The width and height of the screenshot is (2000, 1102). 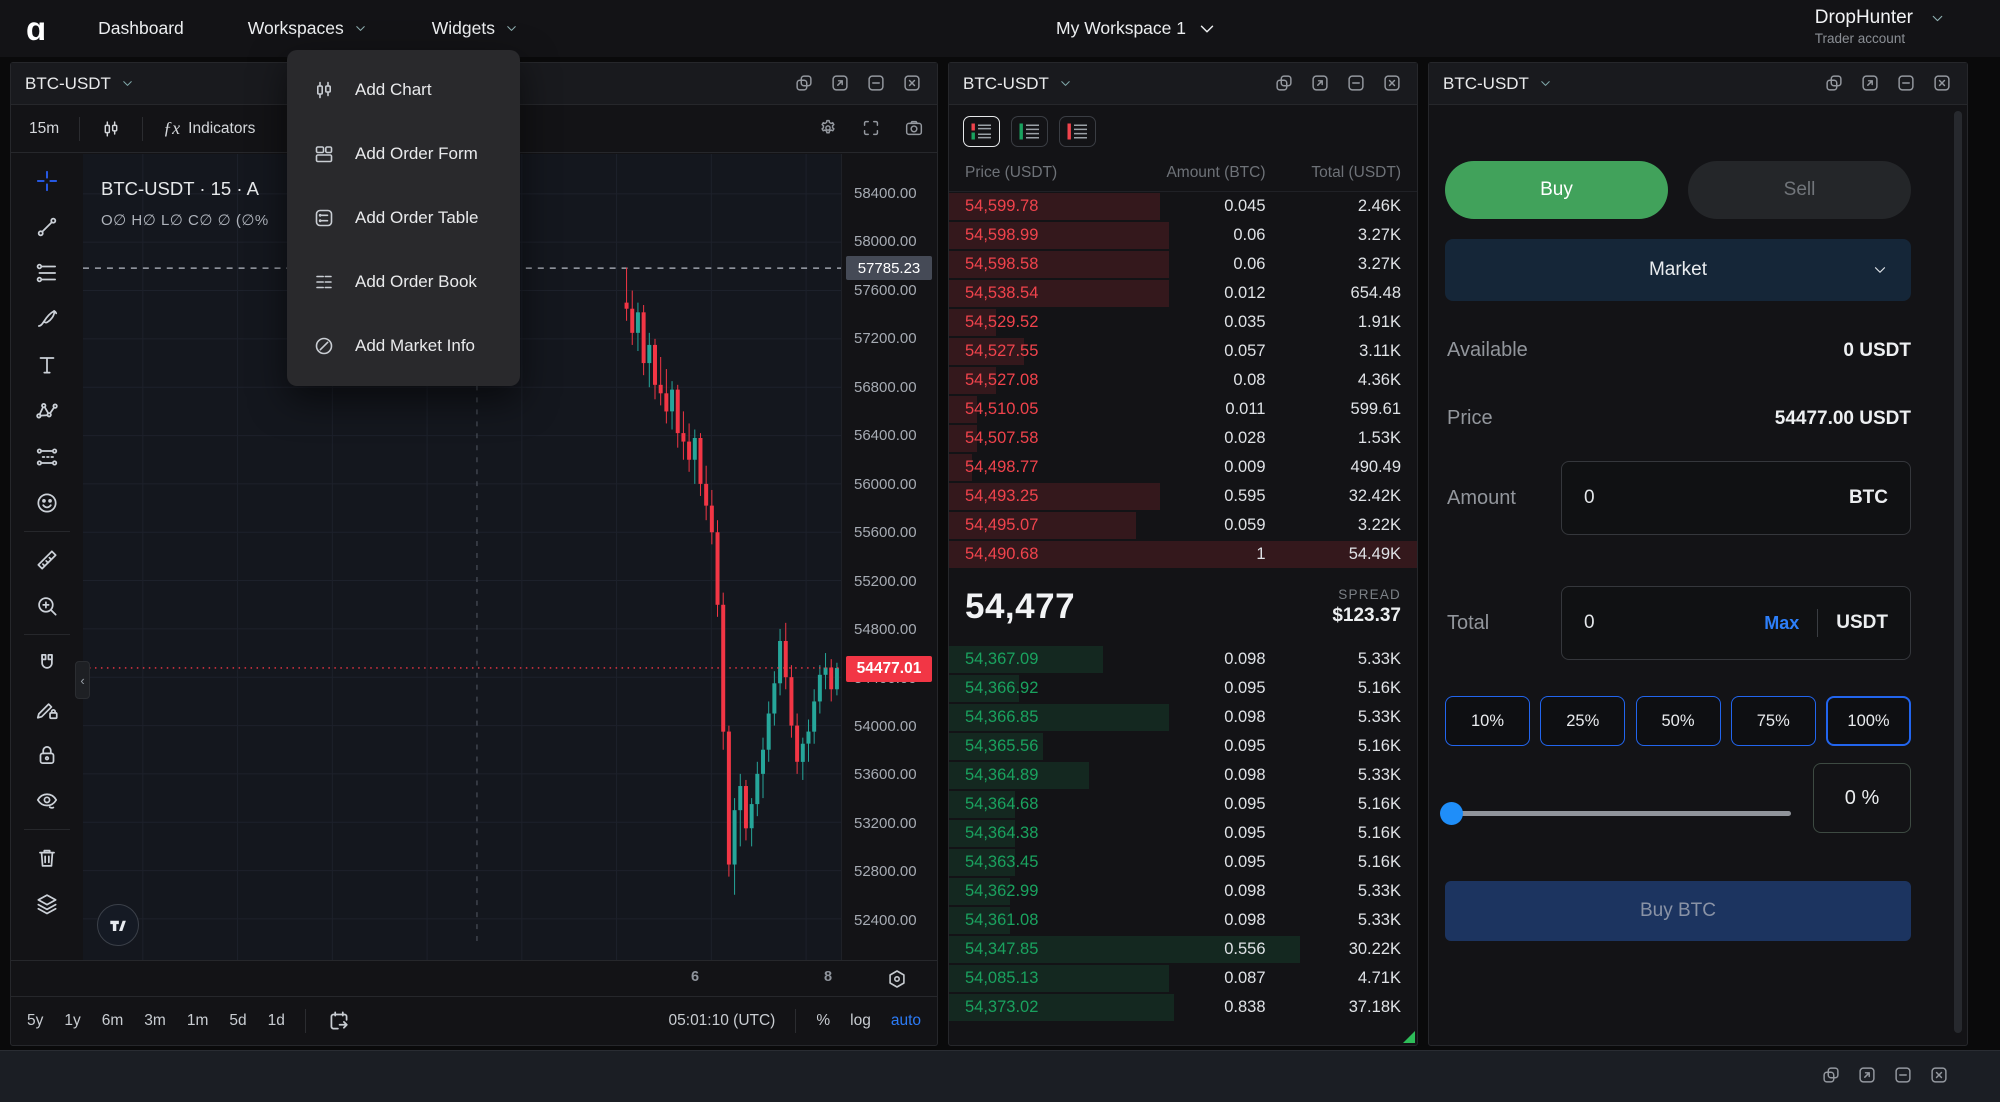 I want to click on orderbook-row: 54,527.55 0.057 3.11K, so click(x=1183, y=351).